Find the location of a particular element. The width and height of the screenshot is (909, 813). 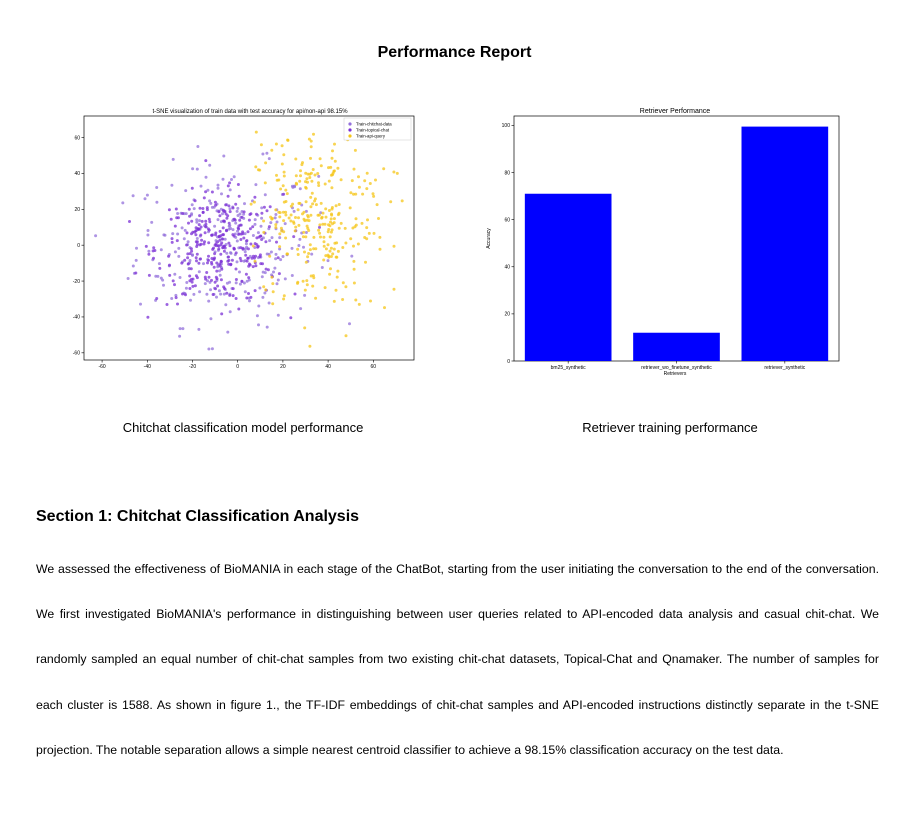

legend-marker is located at coordinates (350, 136).